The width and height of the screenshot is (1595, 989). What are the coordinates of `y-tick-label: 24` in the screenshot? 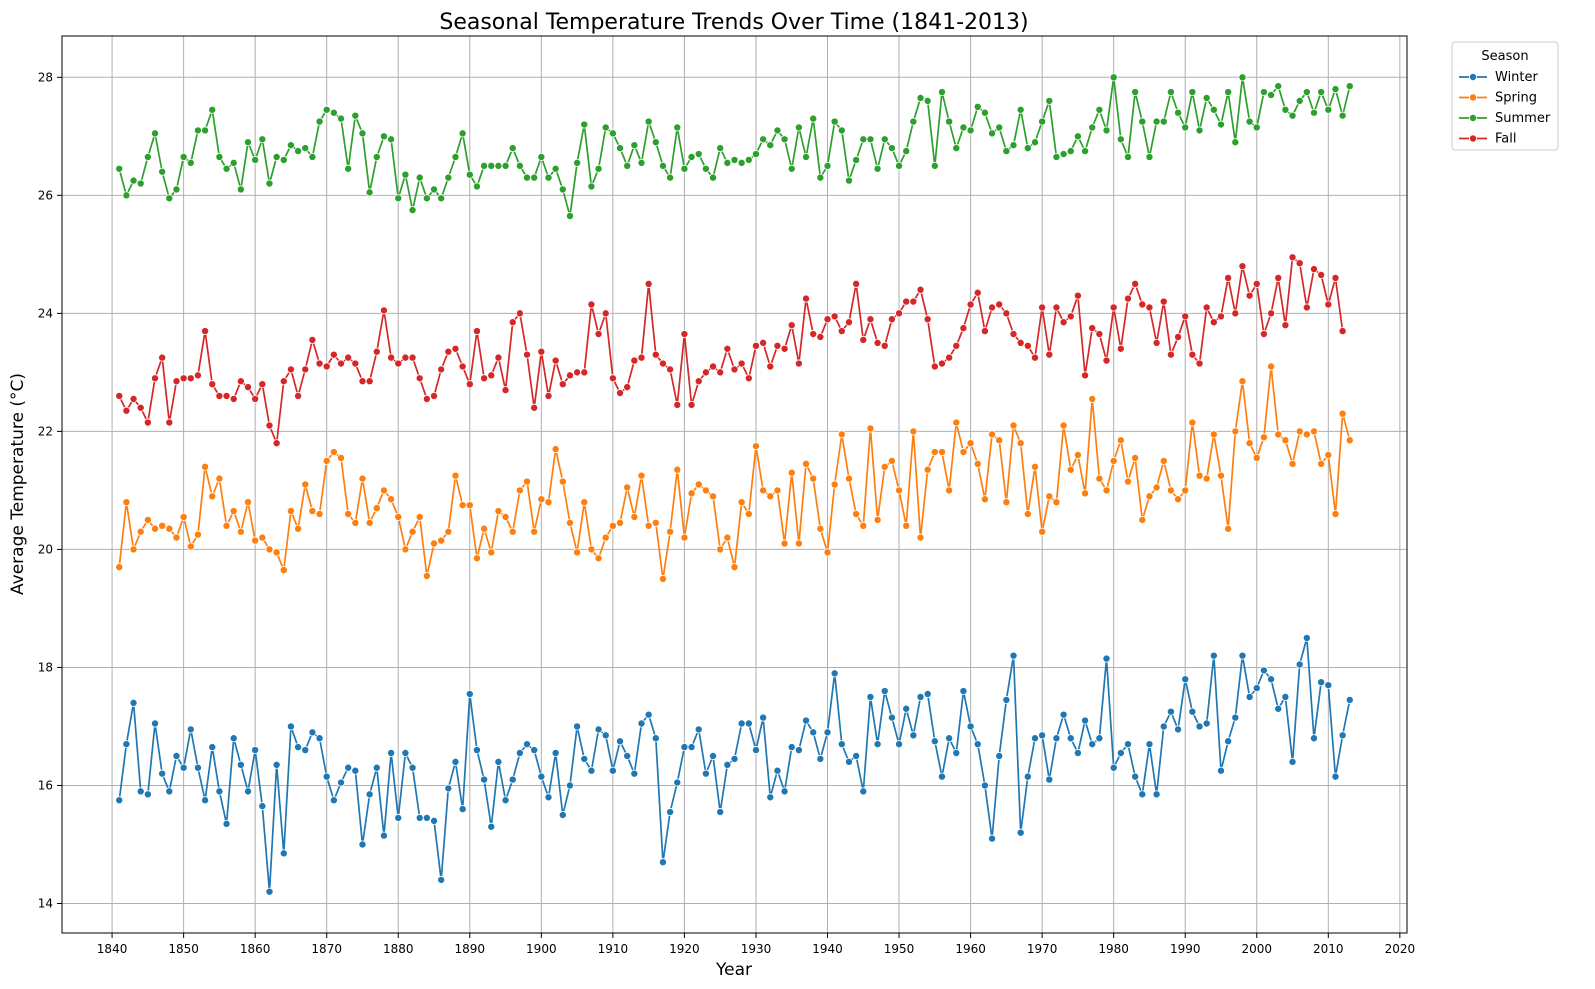 It's located at (45, 313).